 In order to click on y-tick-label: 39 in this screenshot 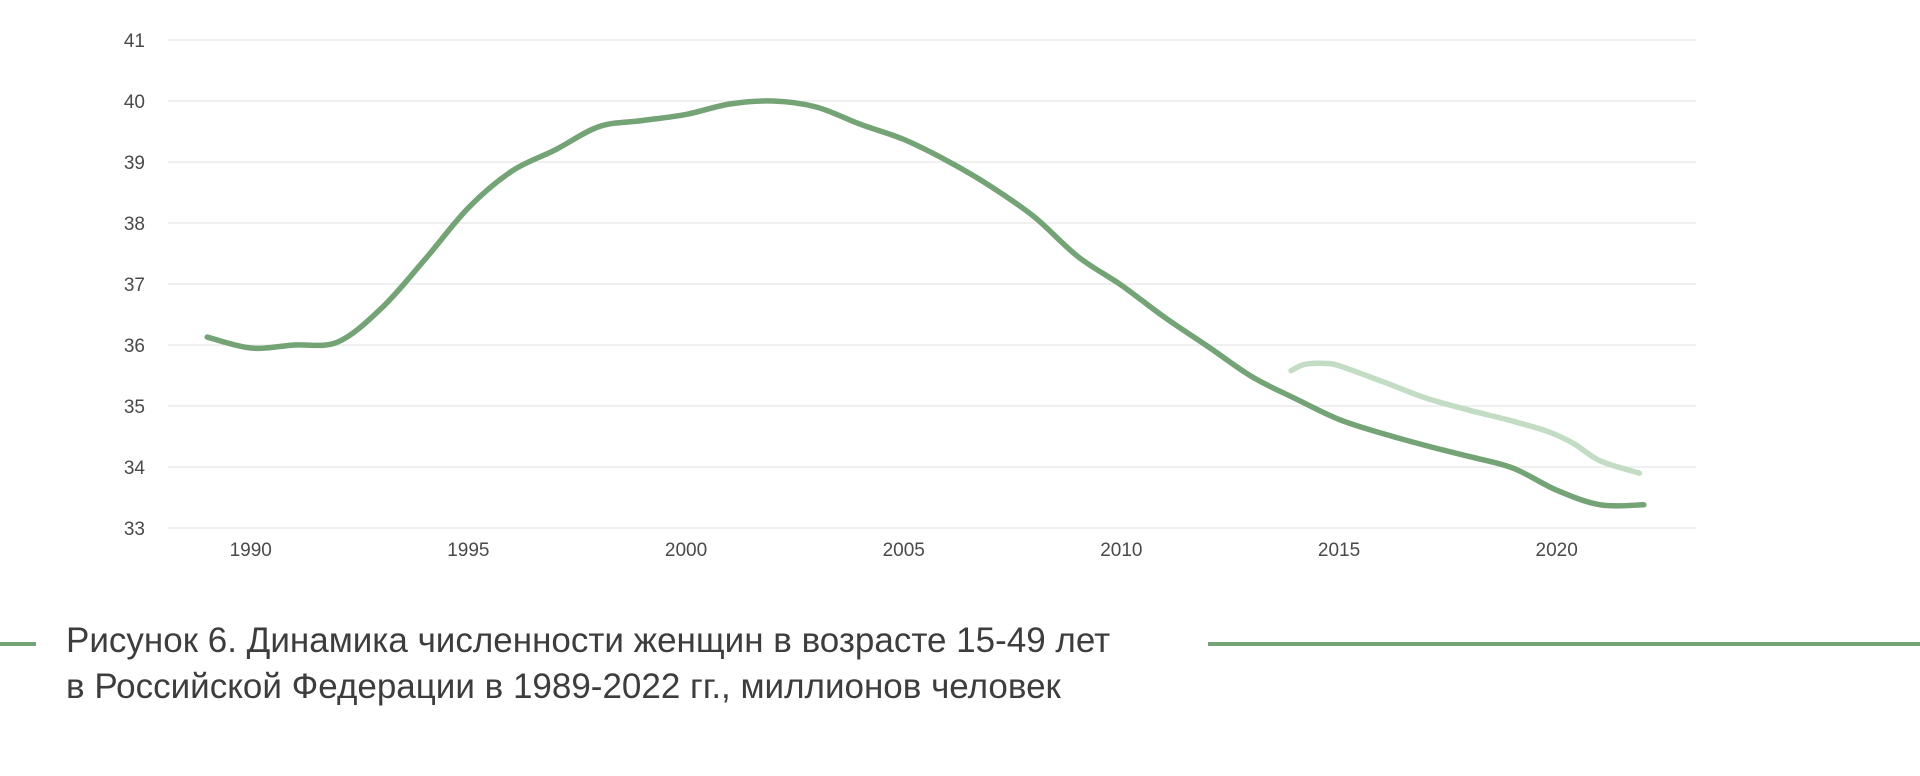, I will do `click(134, 163)`.